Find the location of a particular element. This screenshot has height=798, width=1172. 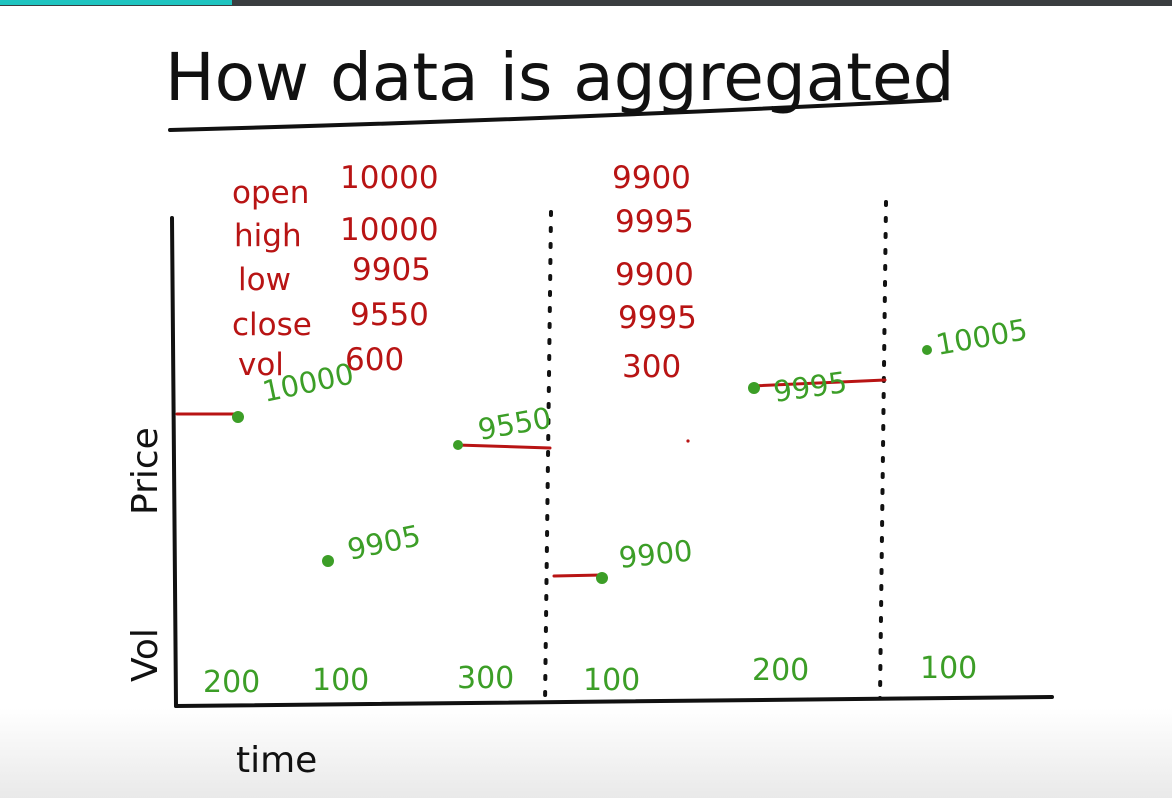

stray-dot is located at coordinates (688, 441).